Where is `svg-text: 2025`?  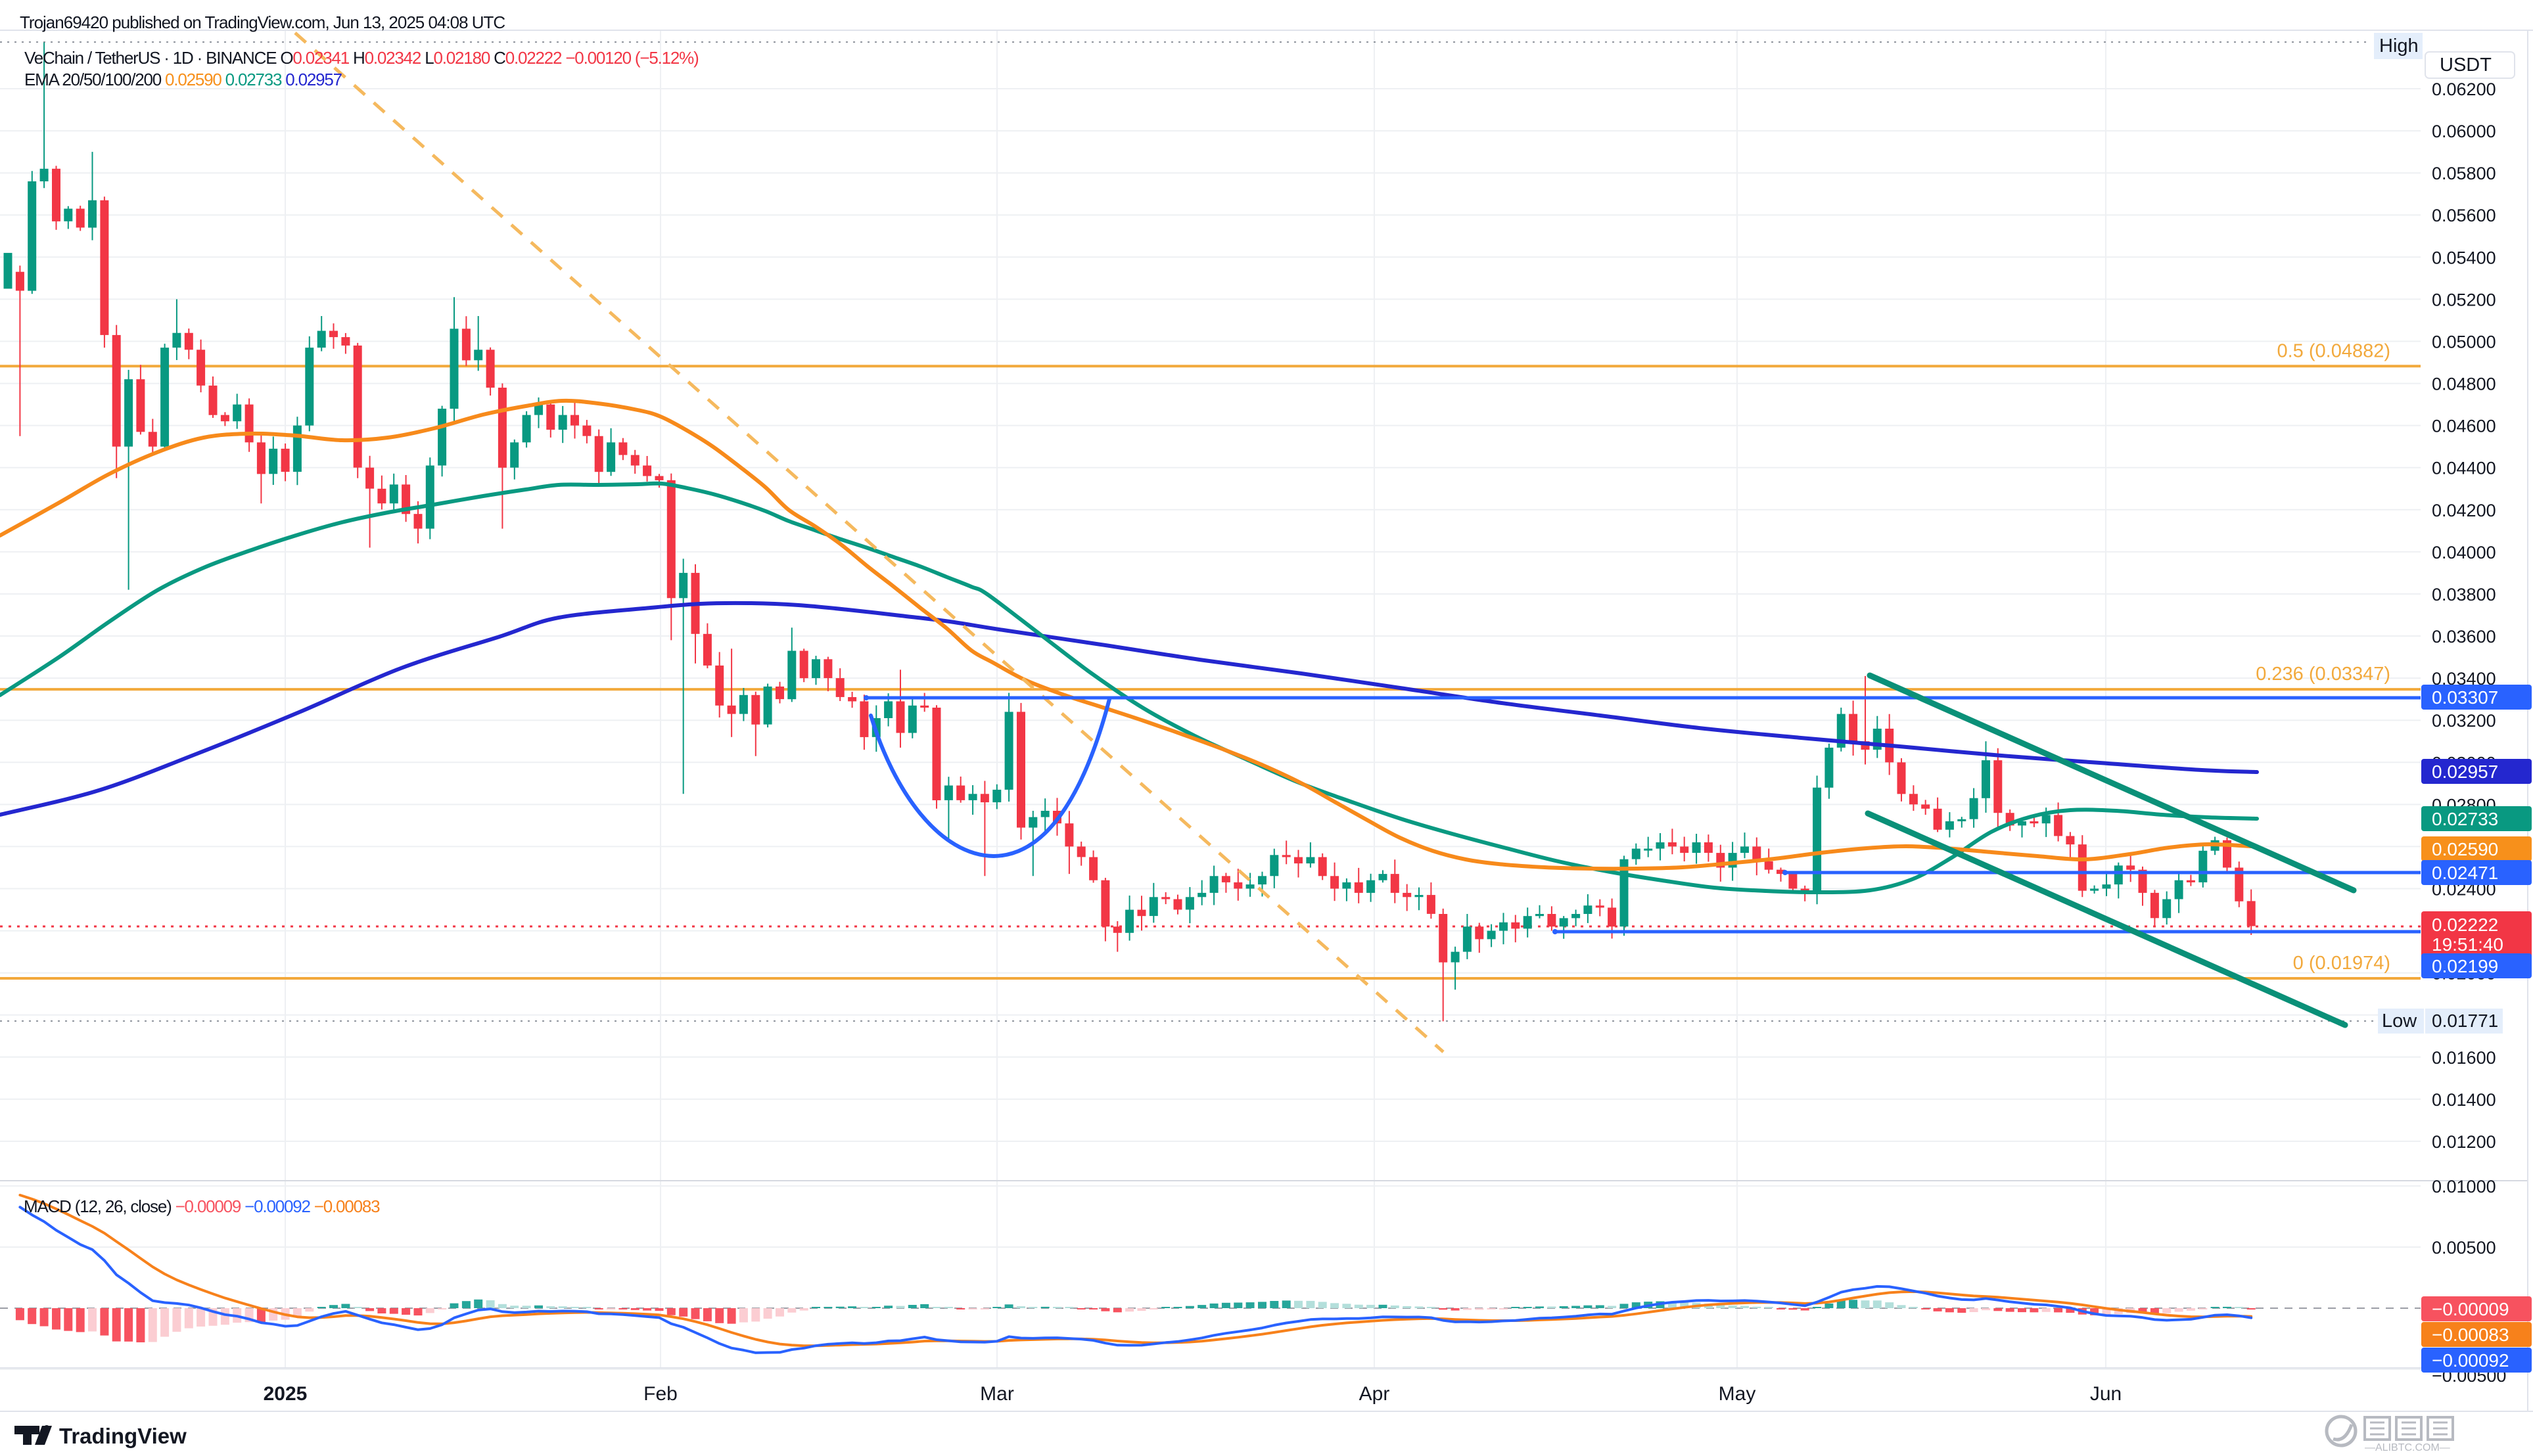
svg-text: 2025 is located at coordinates (286, 1394).